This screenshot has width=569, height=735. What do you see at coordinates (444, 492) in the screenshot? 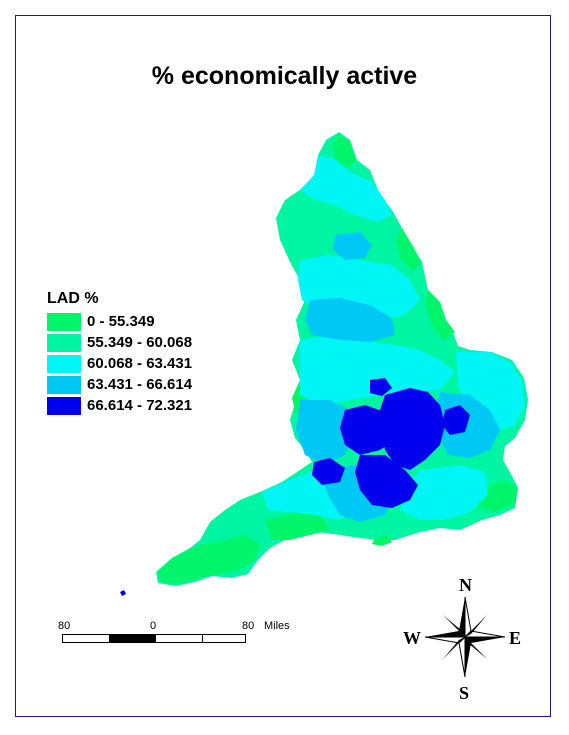
I see `region-mid-southeast` at bounding box center [444, 492].